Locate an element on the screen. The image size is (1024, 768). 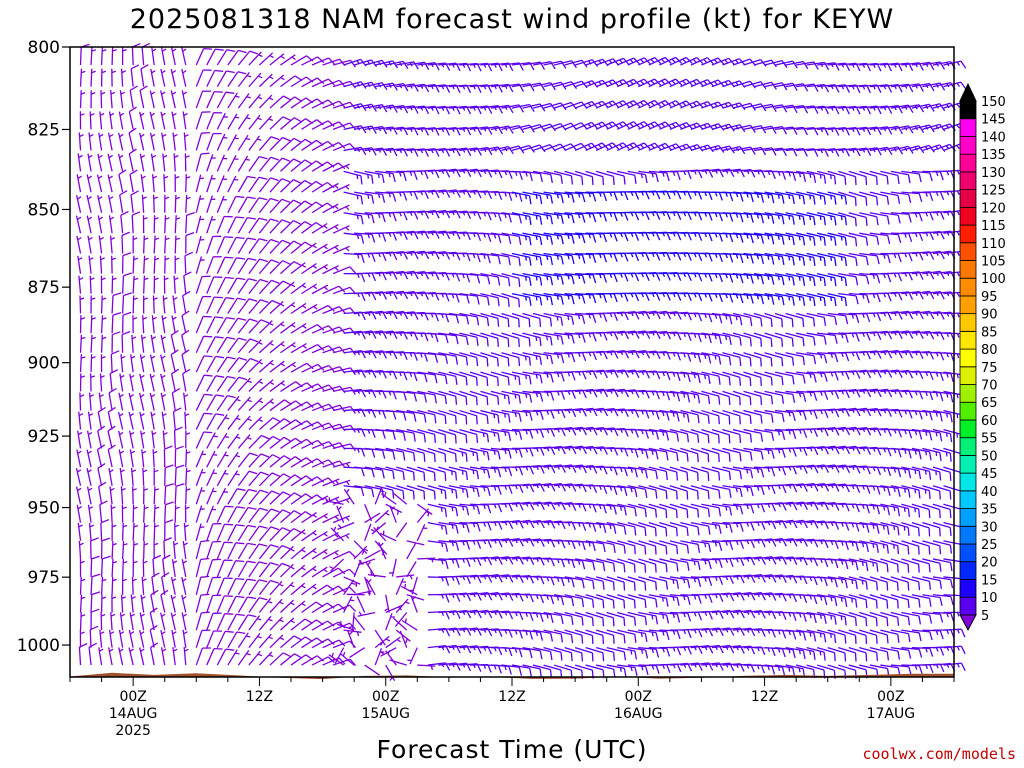
credit-text: coolwx.com/models is located at coordinates (939, 754).